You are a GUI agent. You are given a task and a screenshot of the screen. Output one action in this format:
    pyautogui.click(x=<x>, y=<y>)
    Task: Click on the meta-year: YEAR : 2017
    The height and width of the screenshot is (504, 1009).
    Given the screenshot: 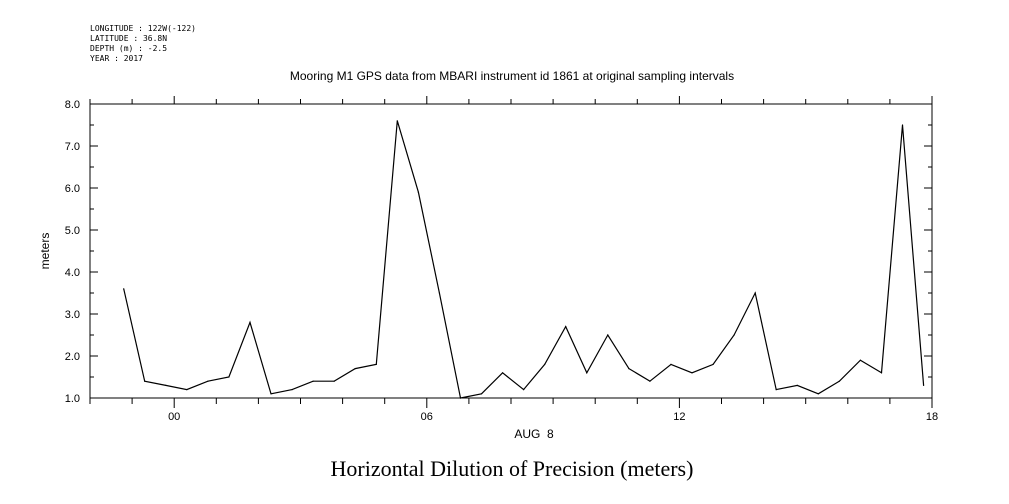 What is the action you would take?
    pyautogui.click(x=116, y=58)
    